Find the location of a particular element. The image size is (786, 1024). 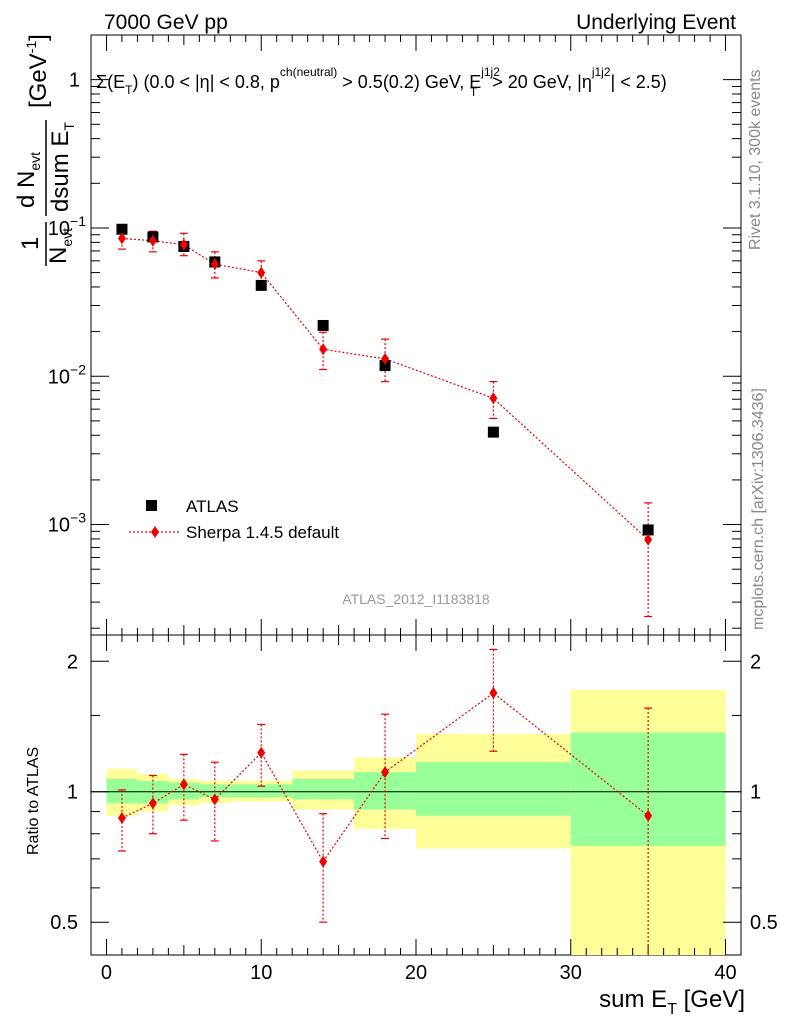

x-tick-label: 10 is located at coordinates (261, 973).